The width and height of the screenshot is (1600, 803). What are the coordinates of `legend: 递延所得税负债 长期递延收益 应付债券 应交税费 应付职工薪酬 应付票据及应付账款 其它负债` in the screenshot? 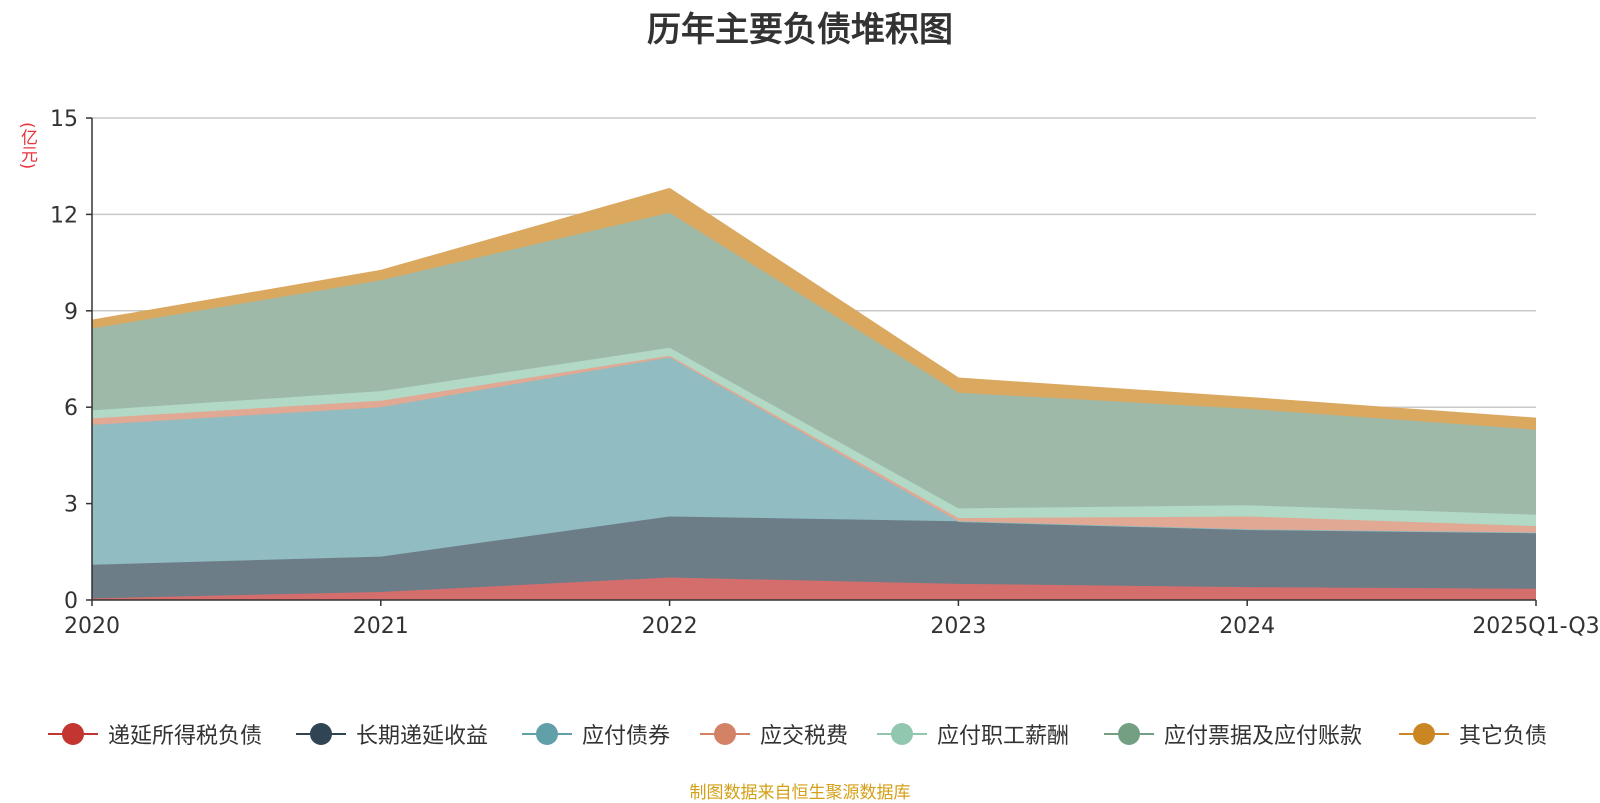 It's located at (800, 734).